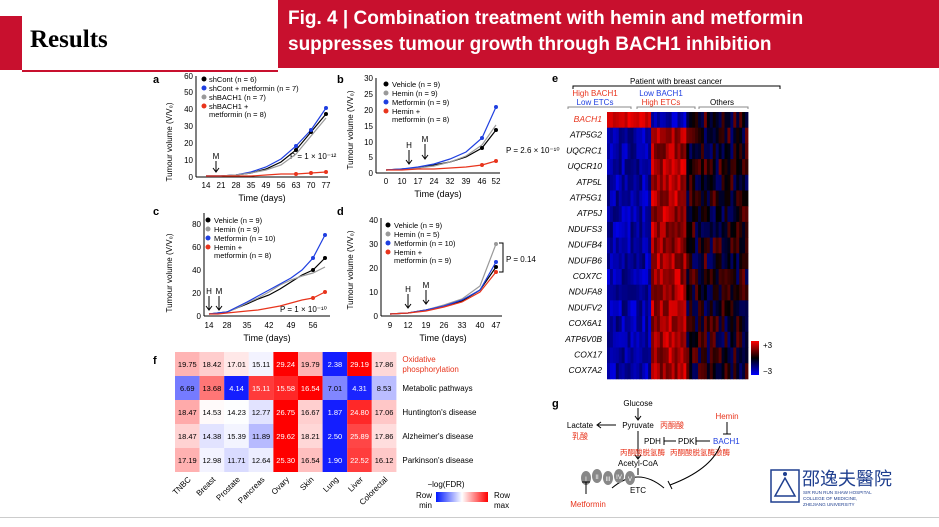 The image size is (939, 527). Describe the element at coordinates (187, 412) in the screenshot. I see `heatmap-cell-value: 18.47` at that location.